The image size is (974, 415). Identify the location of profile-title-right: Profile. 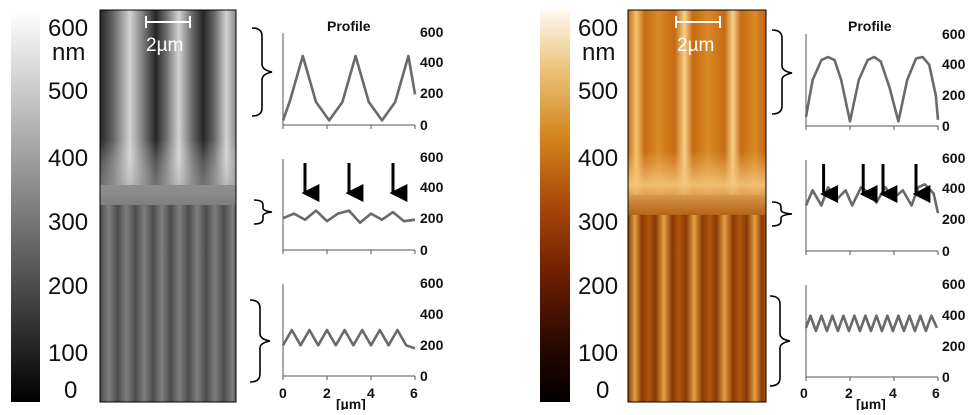
(870, 26).